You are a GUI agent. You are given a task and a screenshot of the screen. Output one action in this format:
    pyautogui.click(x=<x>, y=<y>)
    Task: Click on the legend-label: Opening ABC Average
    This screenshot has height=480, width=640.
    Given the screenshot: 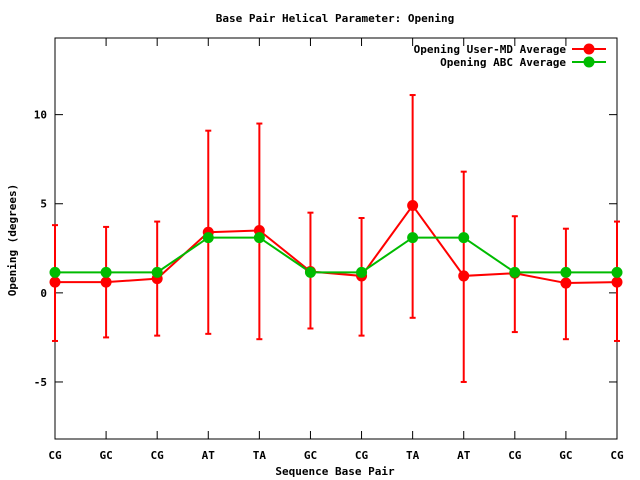 What is the action you would take?
    pyautogui.click(x=503, y=62)
    